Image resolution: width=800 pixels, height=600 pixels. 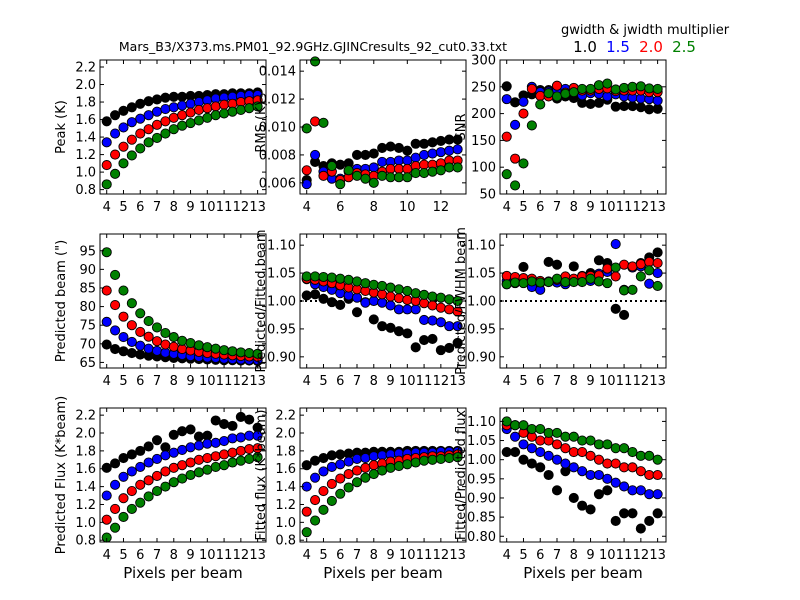 I want to click on y-tick-label: 100, so click(x=483, y=168).